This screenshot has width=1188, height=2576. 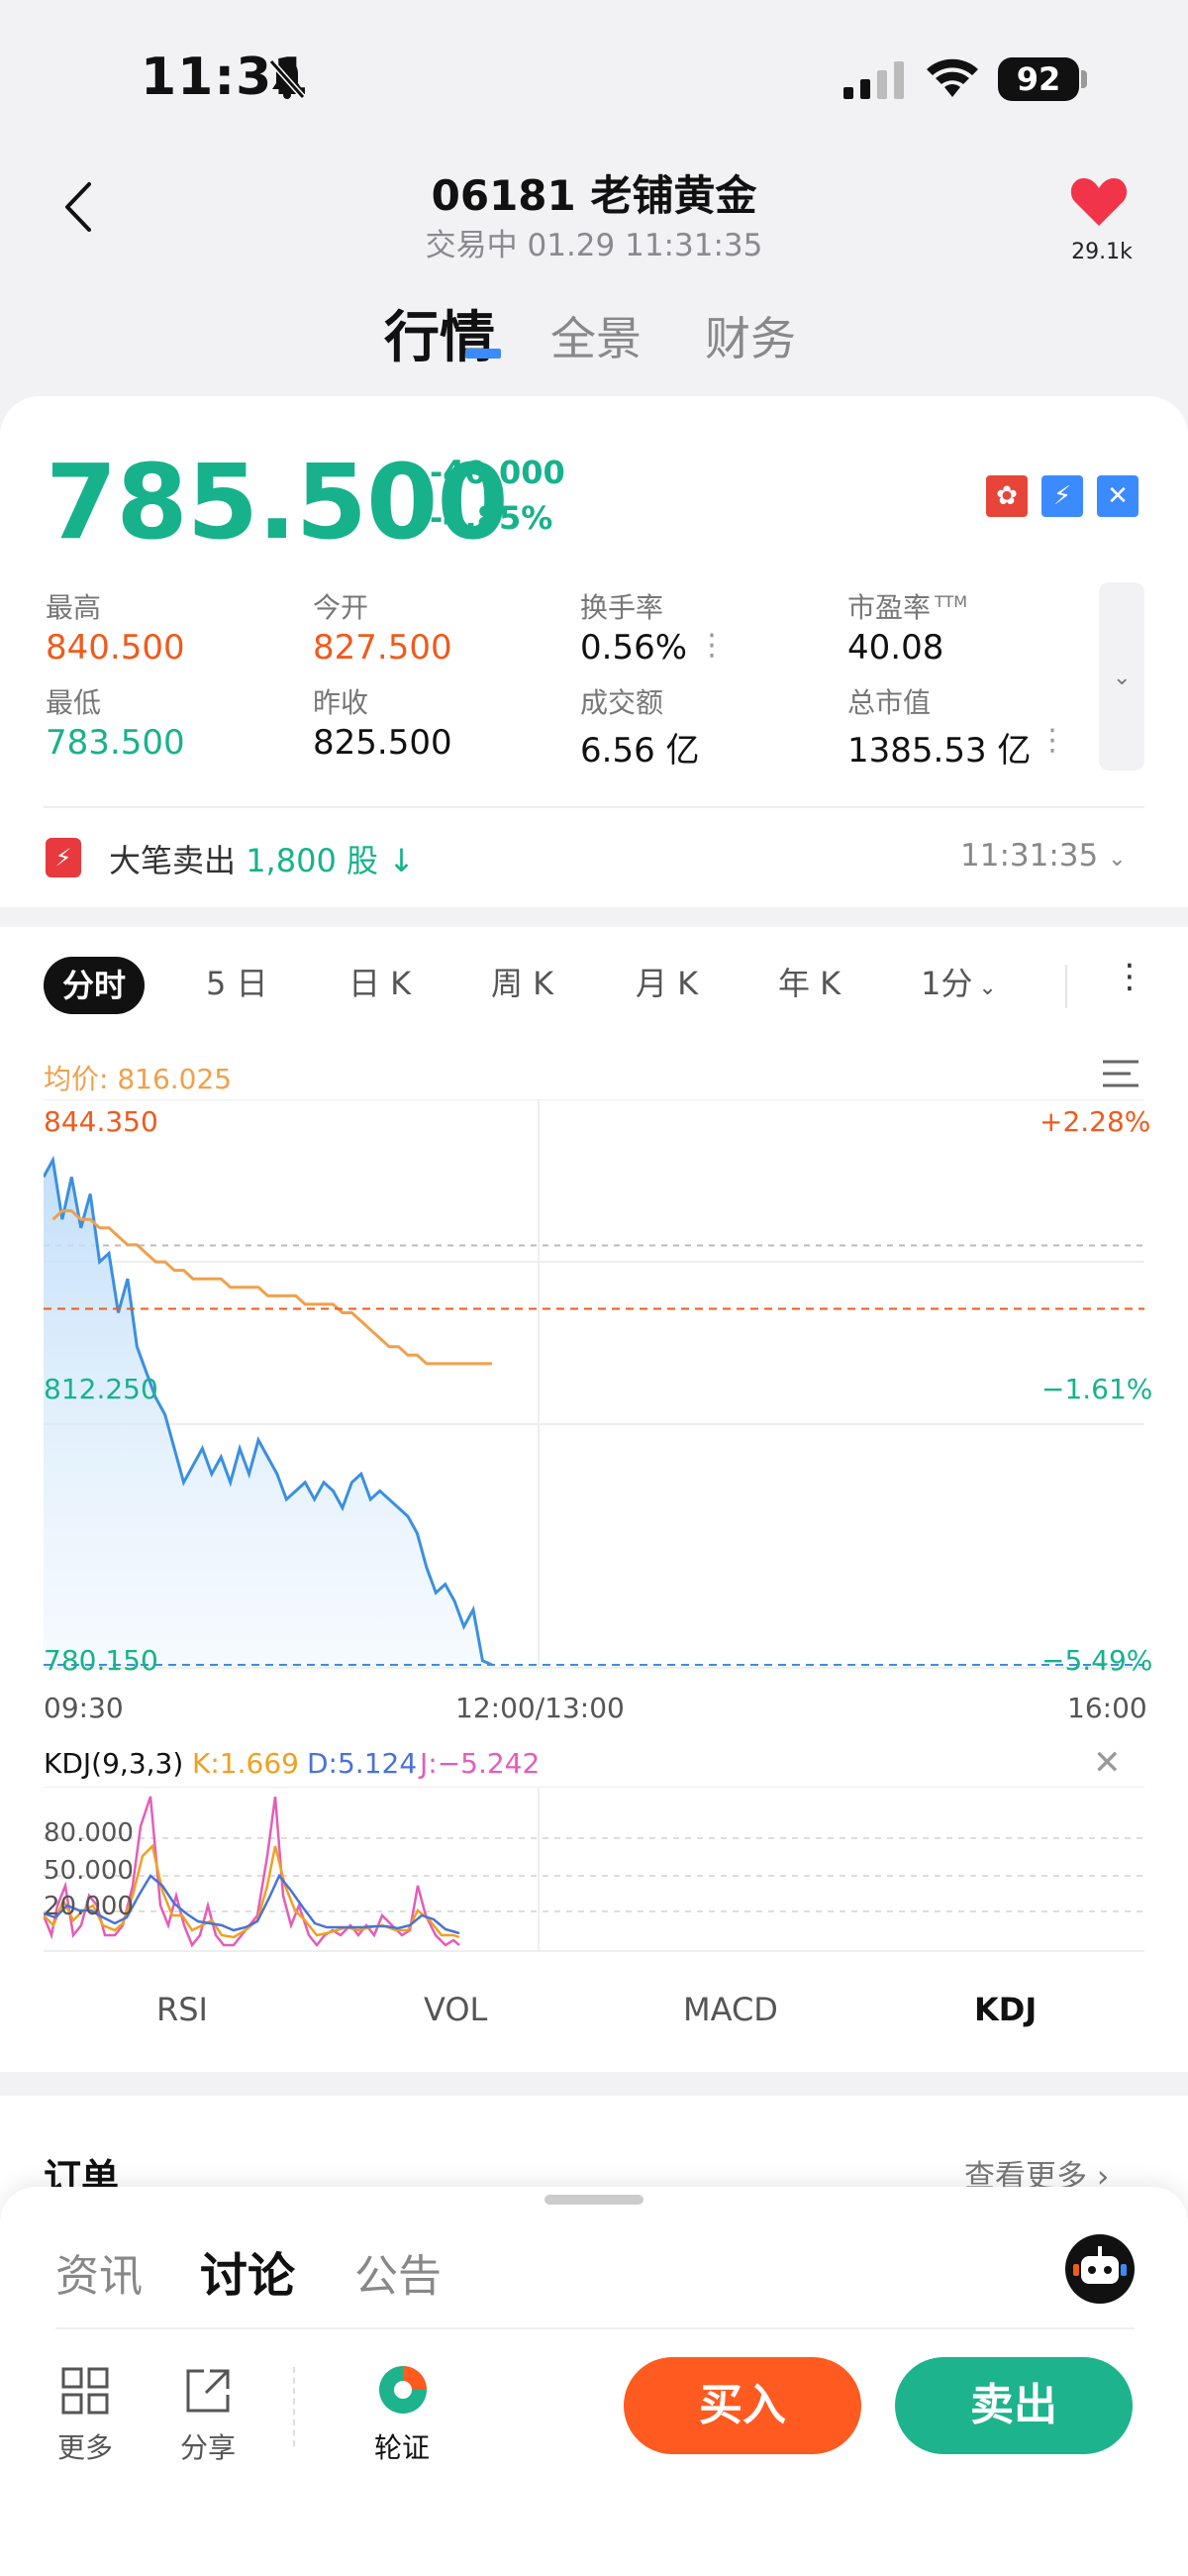 What do you see at coordinates (596, 338) in the screenshot?
I see `tab-overview: 全景` at bounding box center [596, 338].